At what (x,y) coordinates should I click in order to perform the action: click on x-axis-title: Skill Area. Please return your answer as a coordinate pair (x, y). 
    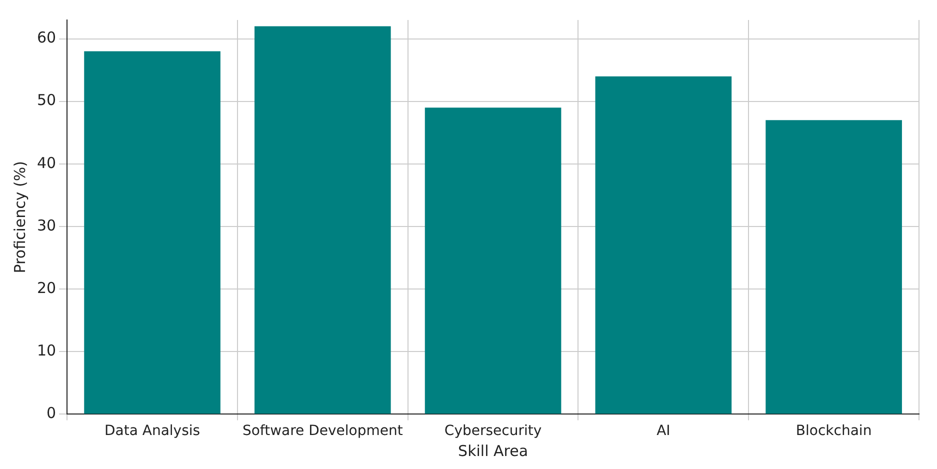
    Looking at the image, I should click on (493, 451).